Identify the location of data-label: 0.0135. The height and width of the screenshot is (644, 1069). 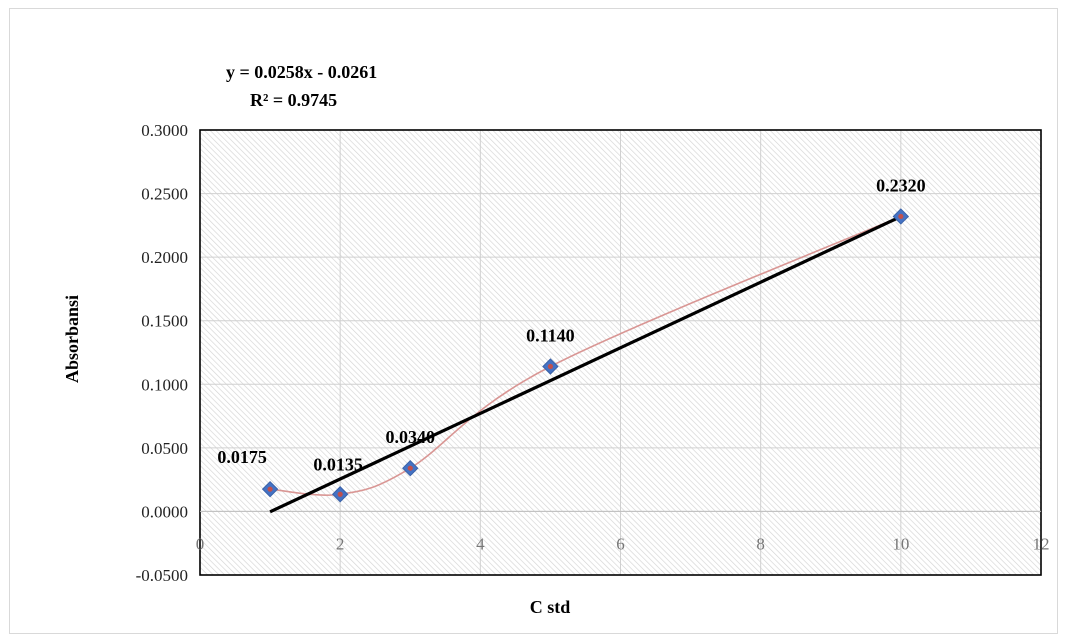
(338, 464).